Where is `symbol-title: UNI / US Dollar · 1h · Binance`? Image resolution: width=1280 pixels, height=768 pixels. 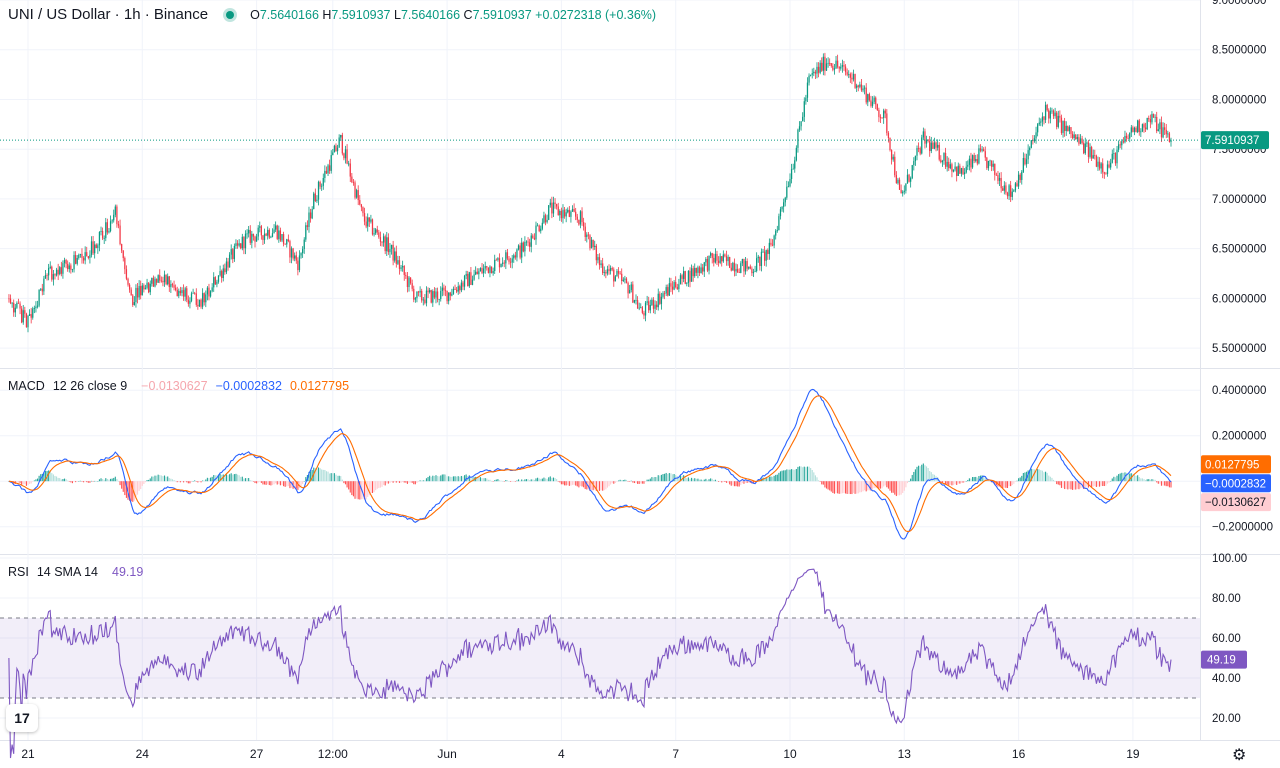
symbol-title: UNI / US Dollar · 1h · Binance is located at coordinates (108, 14).